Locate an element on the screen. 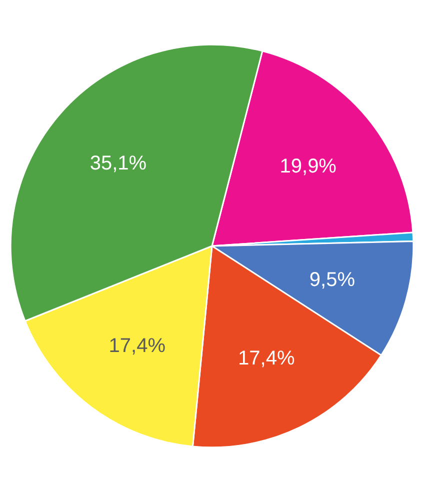 This screenshot has height=491, width=423. data-label: 9,5% is located at coordinates (332, 279).